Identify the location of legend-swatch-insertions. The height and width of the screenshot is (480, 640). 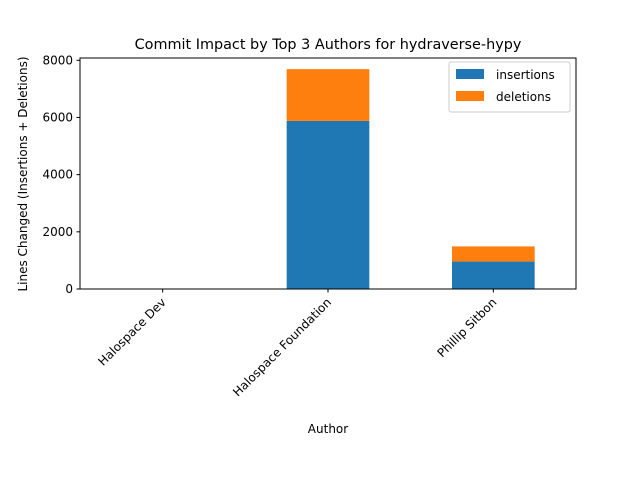
(470, 74).